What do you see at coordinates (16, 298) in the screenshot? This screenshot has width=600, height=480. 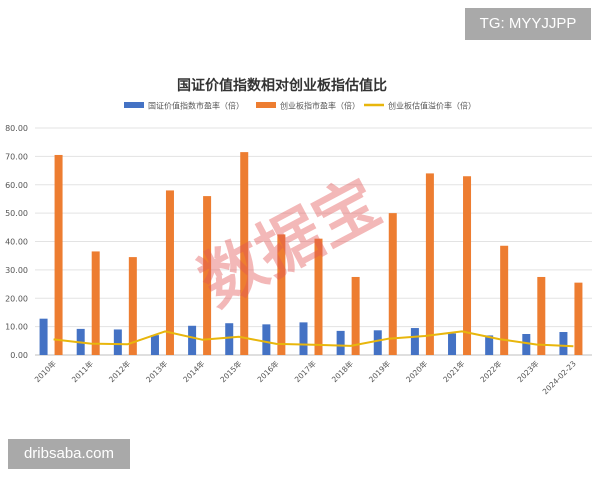 I see `y-tick-label: 20.00` at bounding box center [16, 298].